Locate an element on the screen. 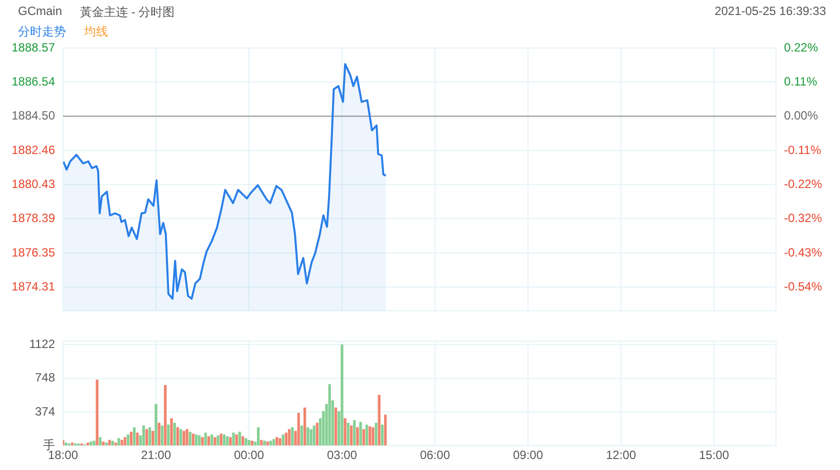 This screenshot has height=470, width=840. y2-tick-label: -0.22% is located at coordinates (803, 184).